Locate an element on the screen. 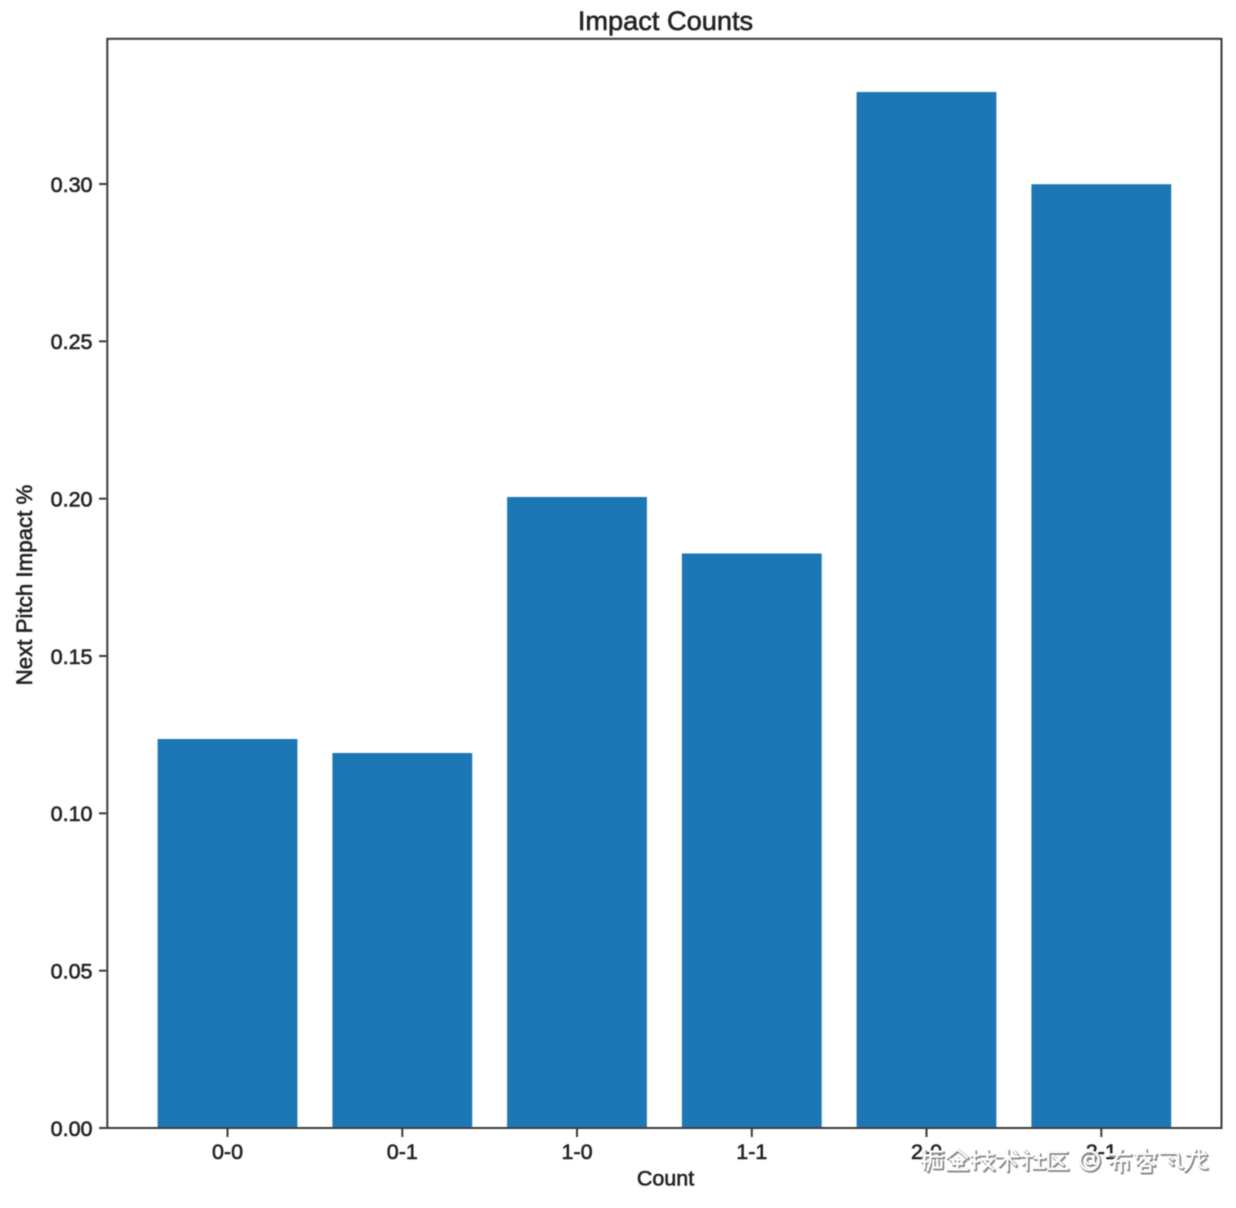 This screenshot has height=1208, width=1236. svg-text: 0.00 is located at coordinates (72, 1129).